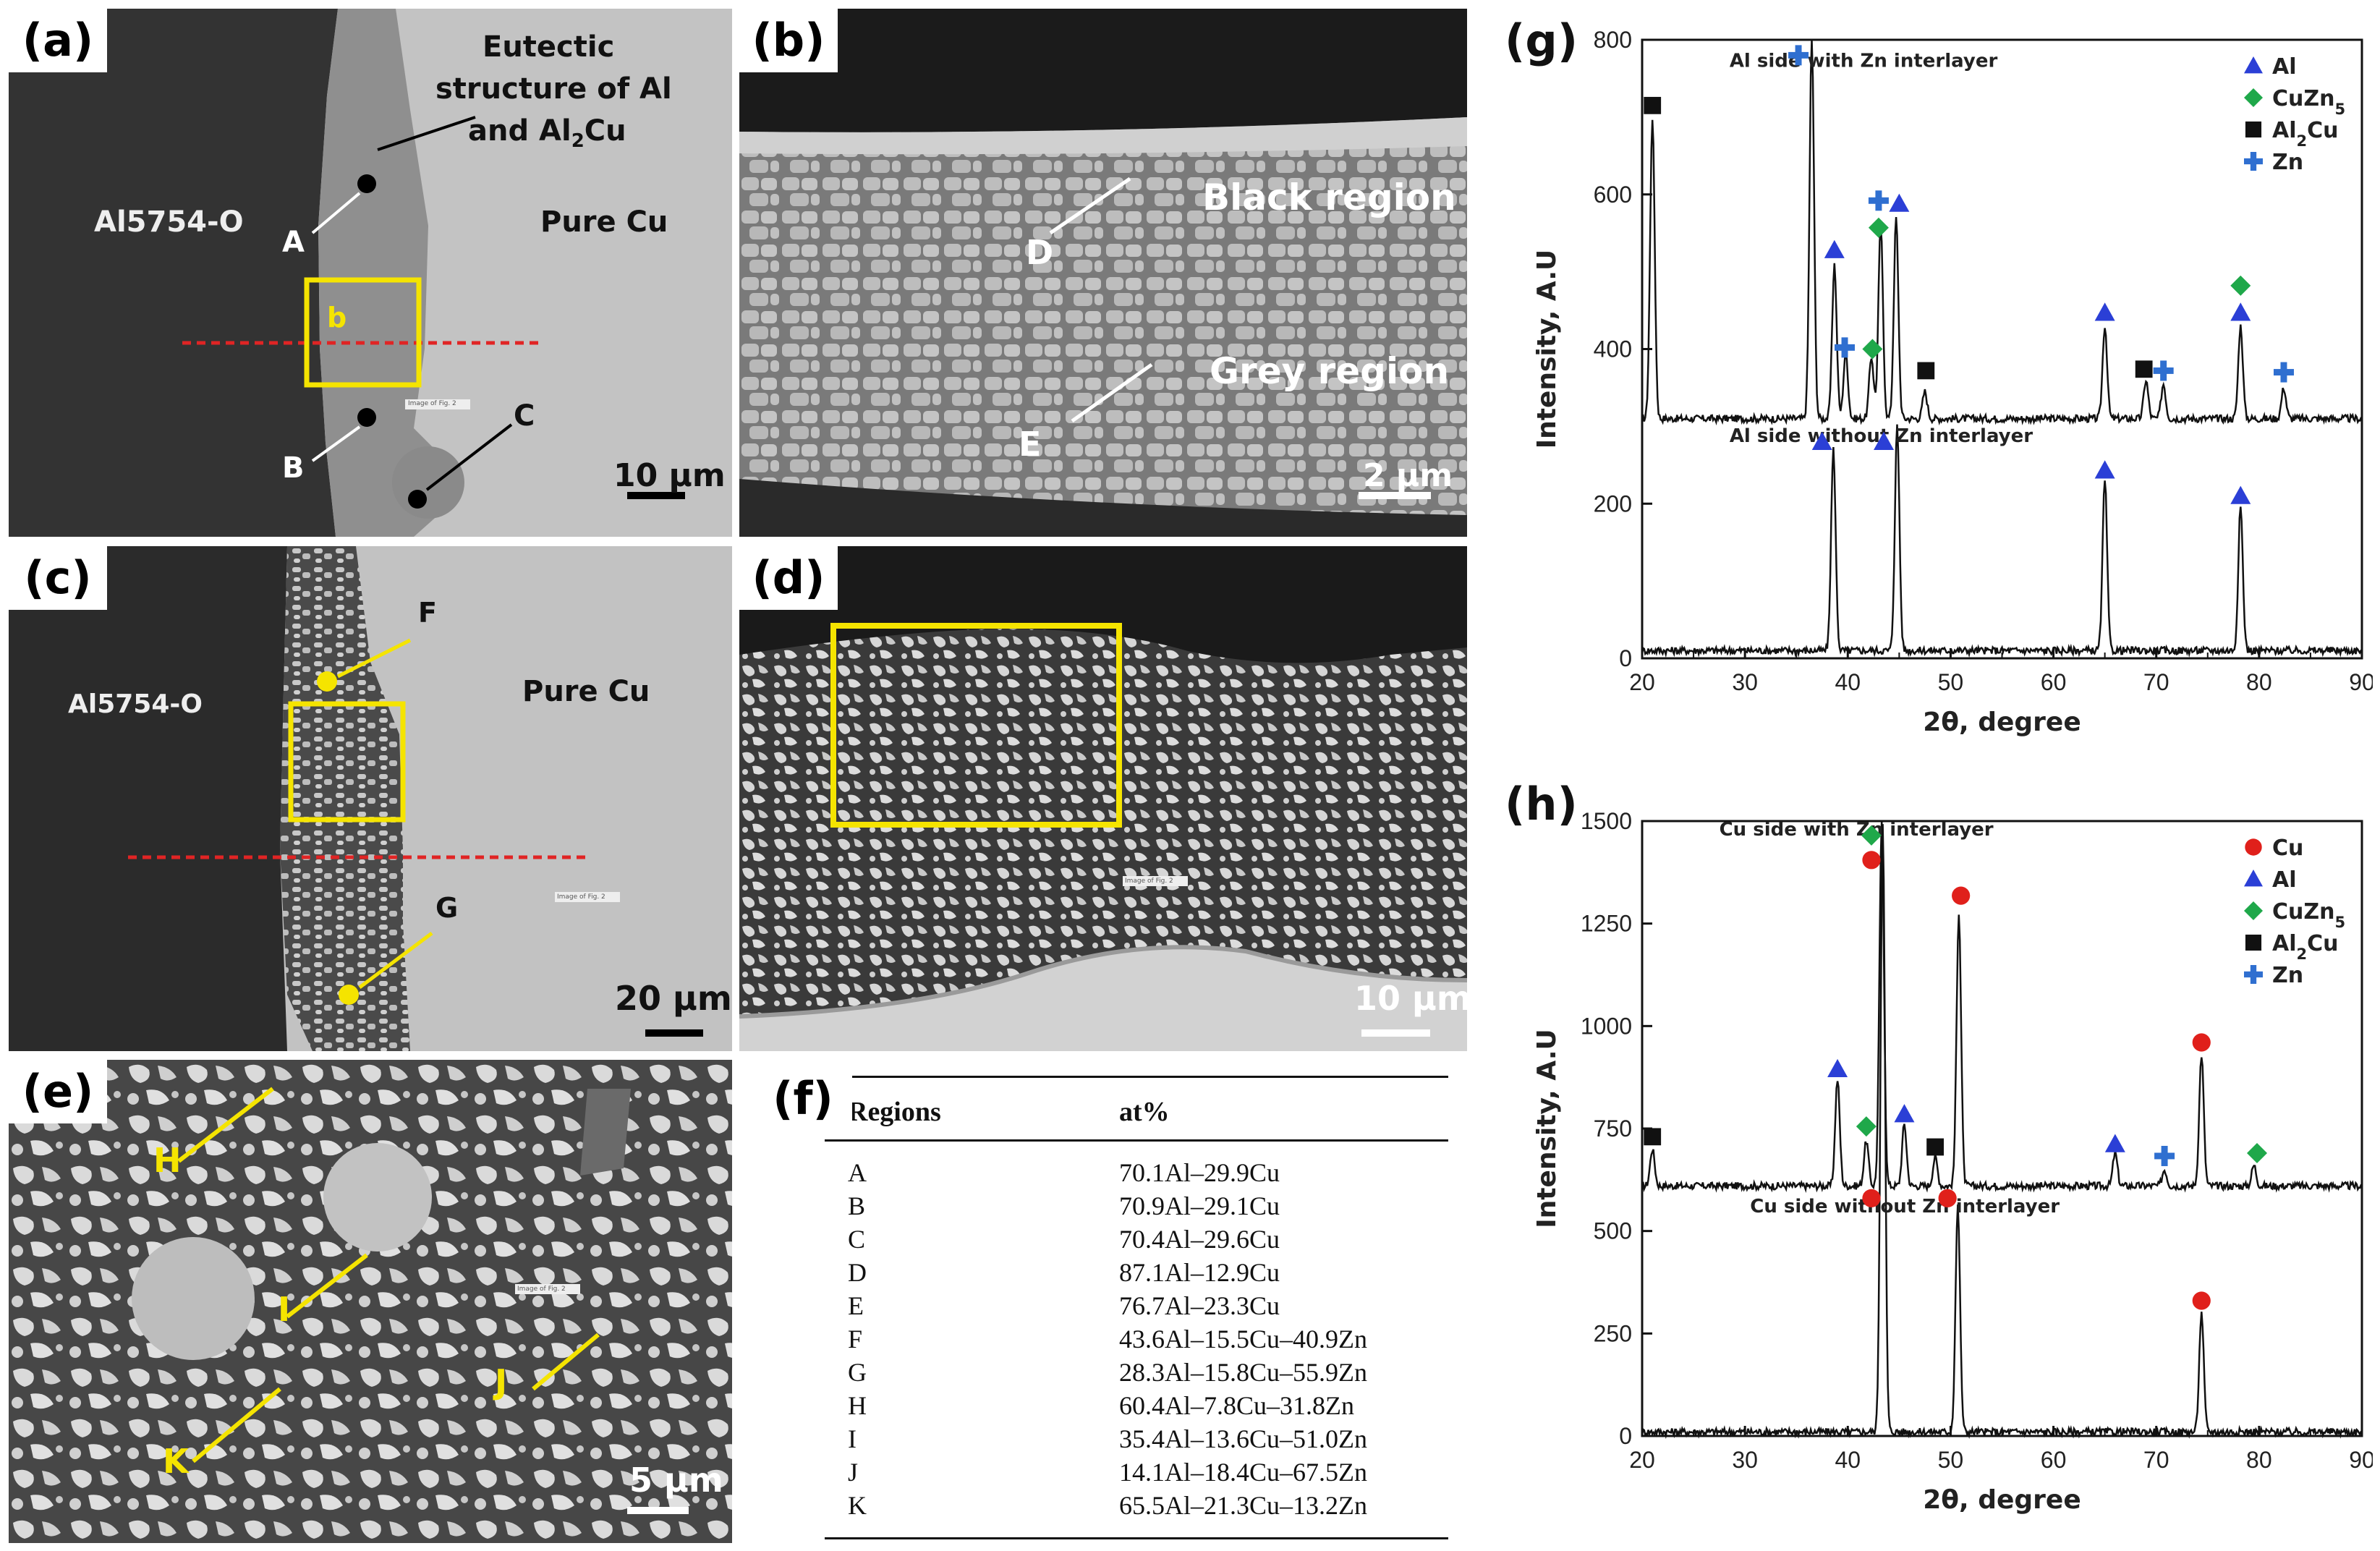 This screenshot has height=1551, width=2380. I want to click on y-tick-label: 200, so click(1613, 503).